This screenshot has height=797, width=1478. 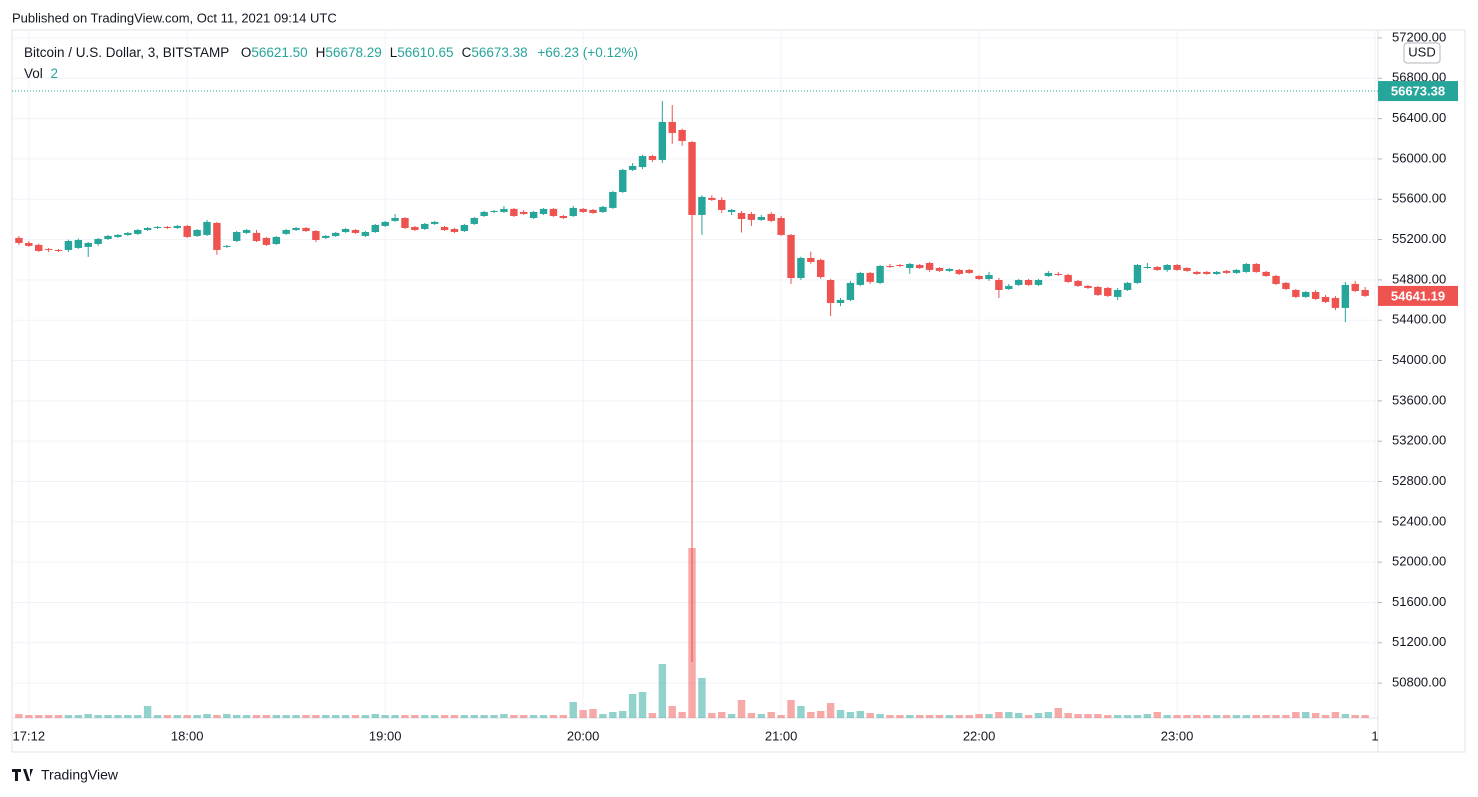 What do you see at coordinates (393, 52) in the screenshot?
I see `legend-key: L` at bounding box center [393, 52].